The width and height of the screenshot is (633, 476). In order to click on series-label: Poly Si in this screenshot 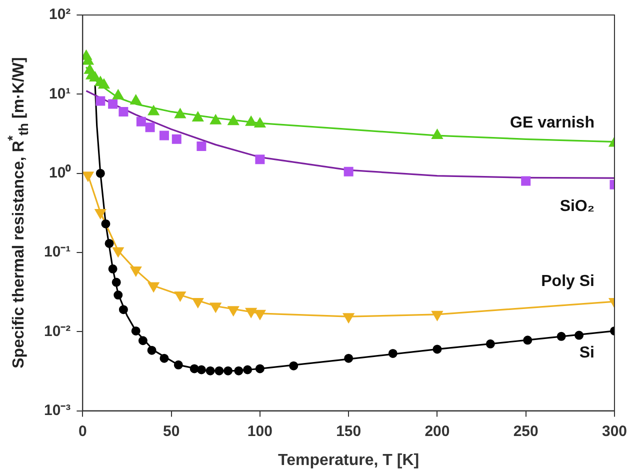, I will do `click(567, 281)`.